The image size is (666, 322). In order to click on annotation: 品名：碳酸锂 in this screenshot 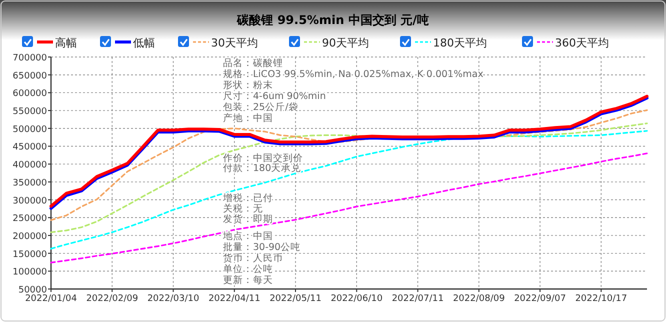, I will do `click(253, 63)`.